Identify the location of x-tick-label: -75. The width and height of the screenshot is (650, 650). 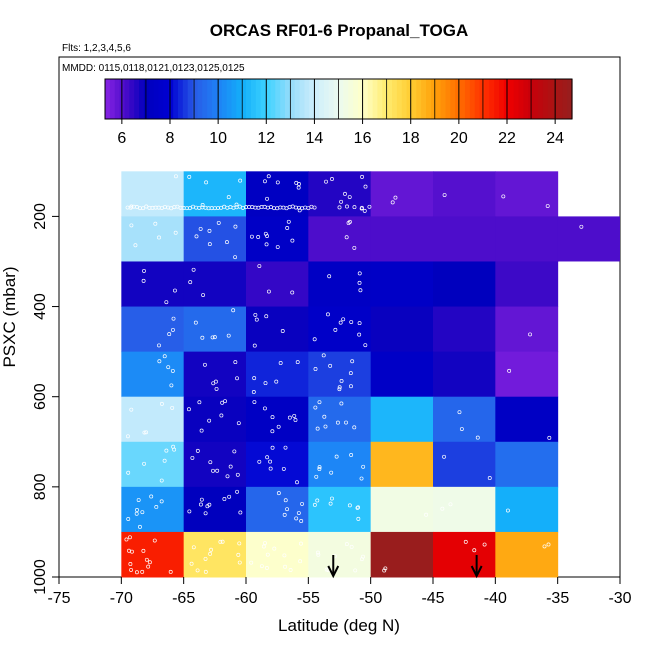
(58, 598).